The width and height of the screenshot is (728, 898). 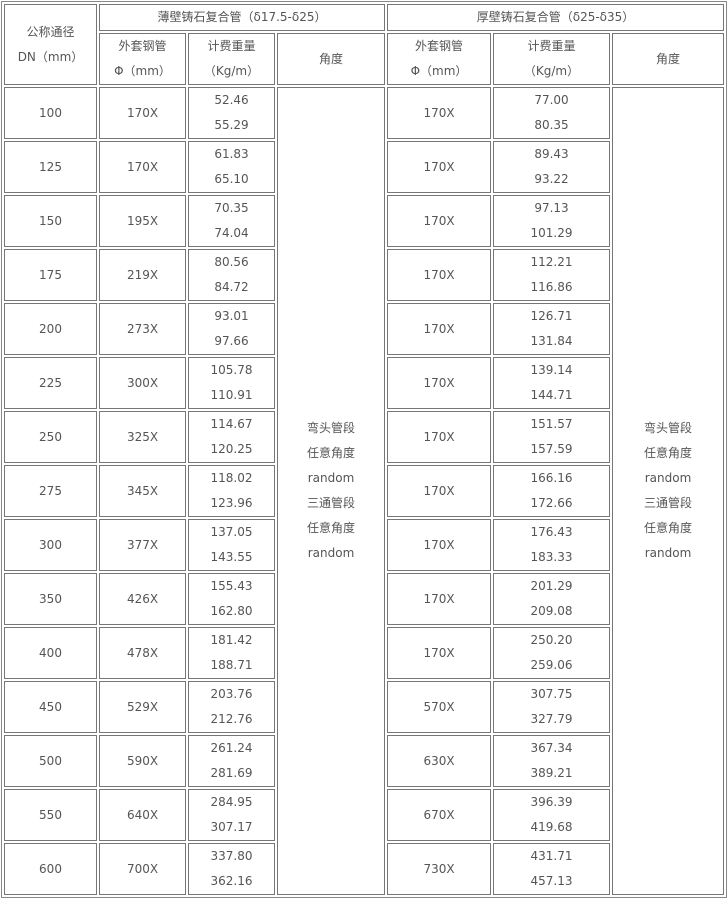 I want to click on thin-weight-cell: 118.02 123.96, so click(x=231, y=491).